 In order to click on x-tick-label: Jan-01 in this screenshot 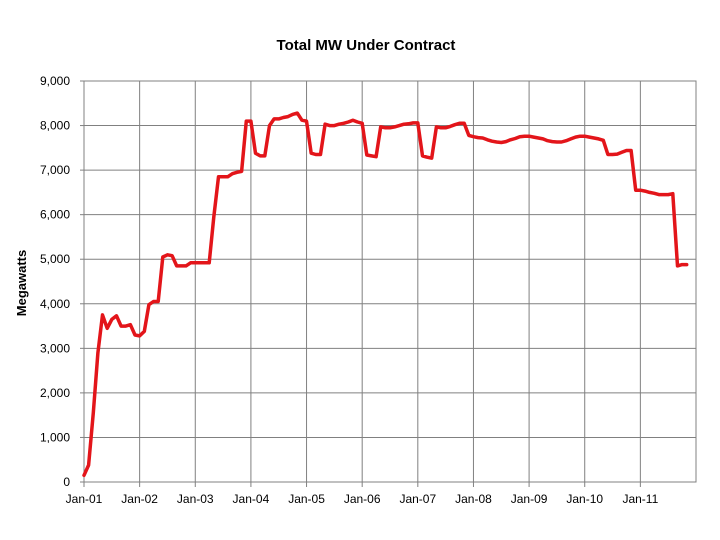, I will do `click(84, 499)`.